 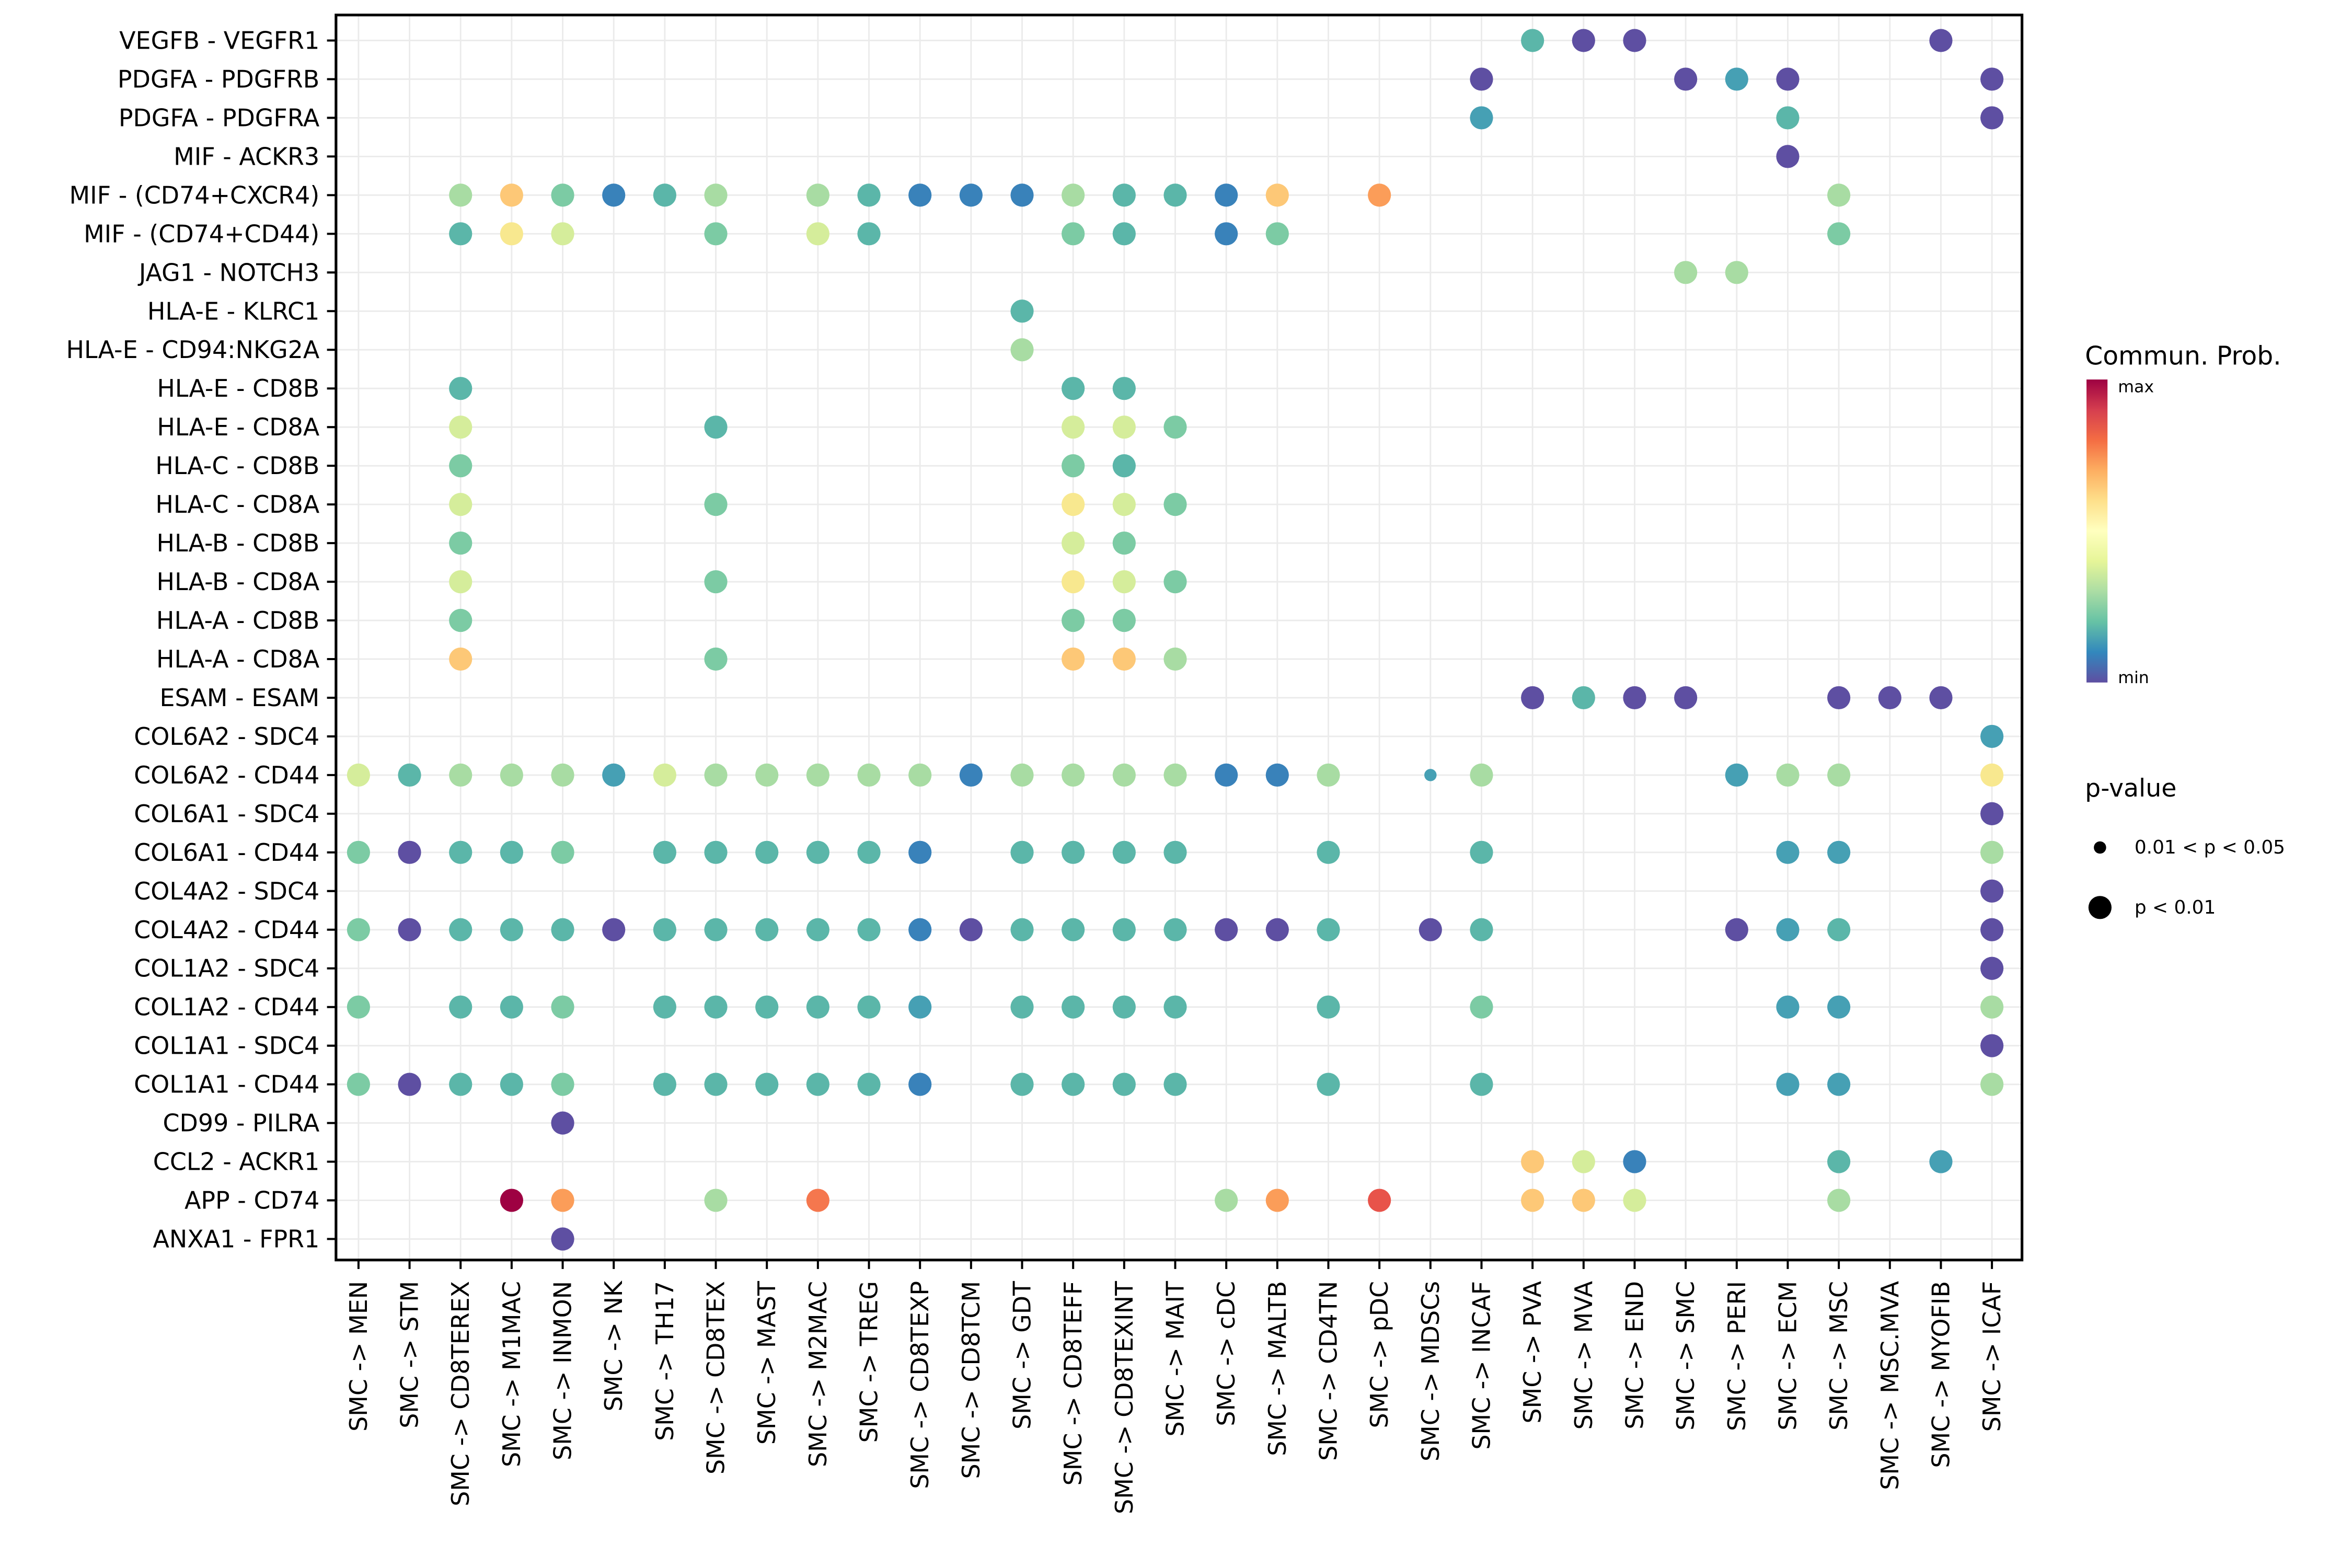 I want to click on y-axis-label: VEGFB - VEGFR1, so click(x=219, y=40).